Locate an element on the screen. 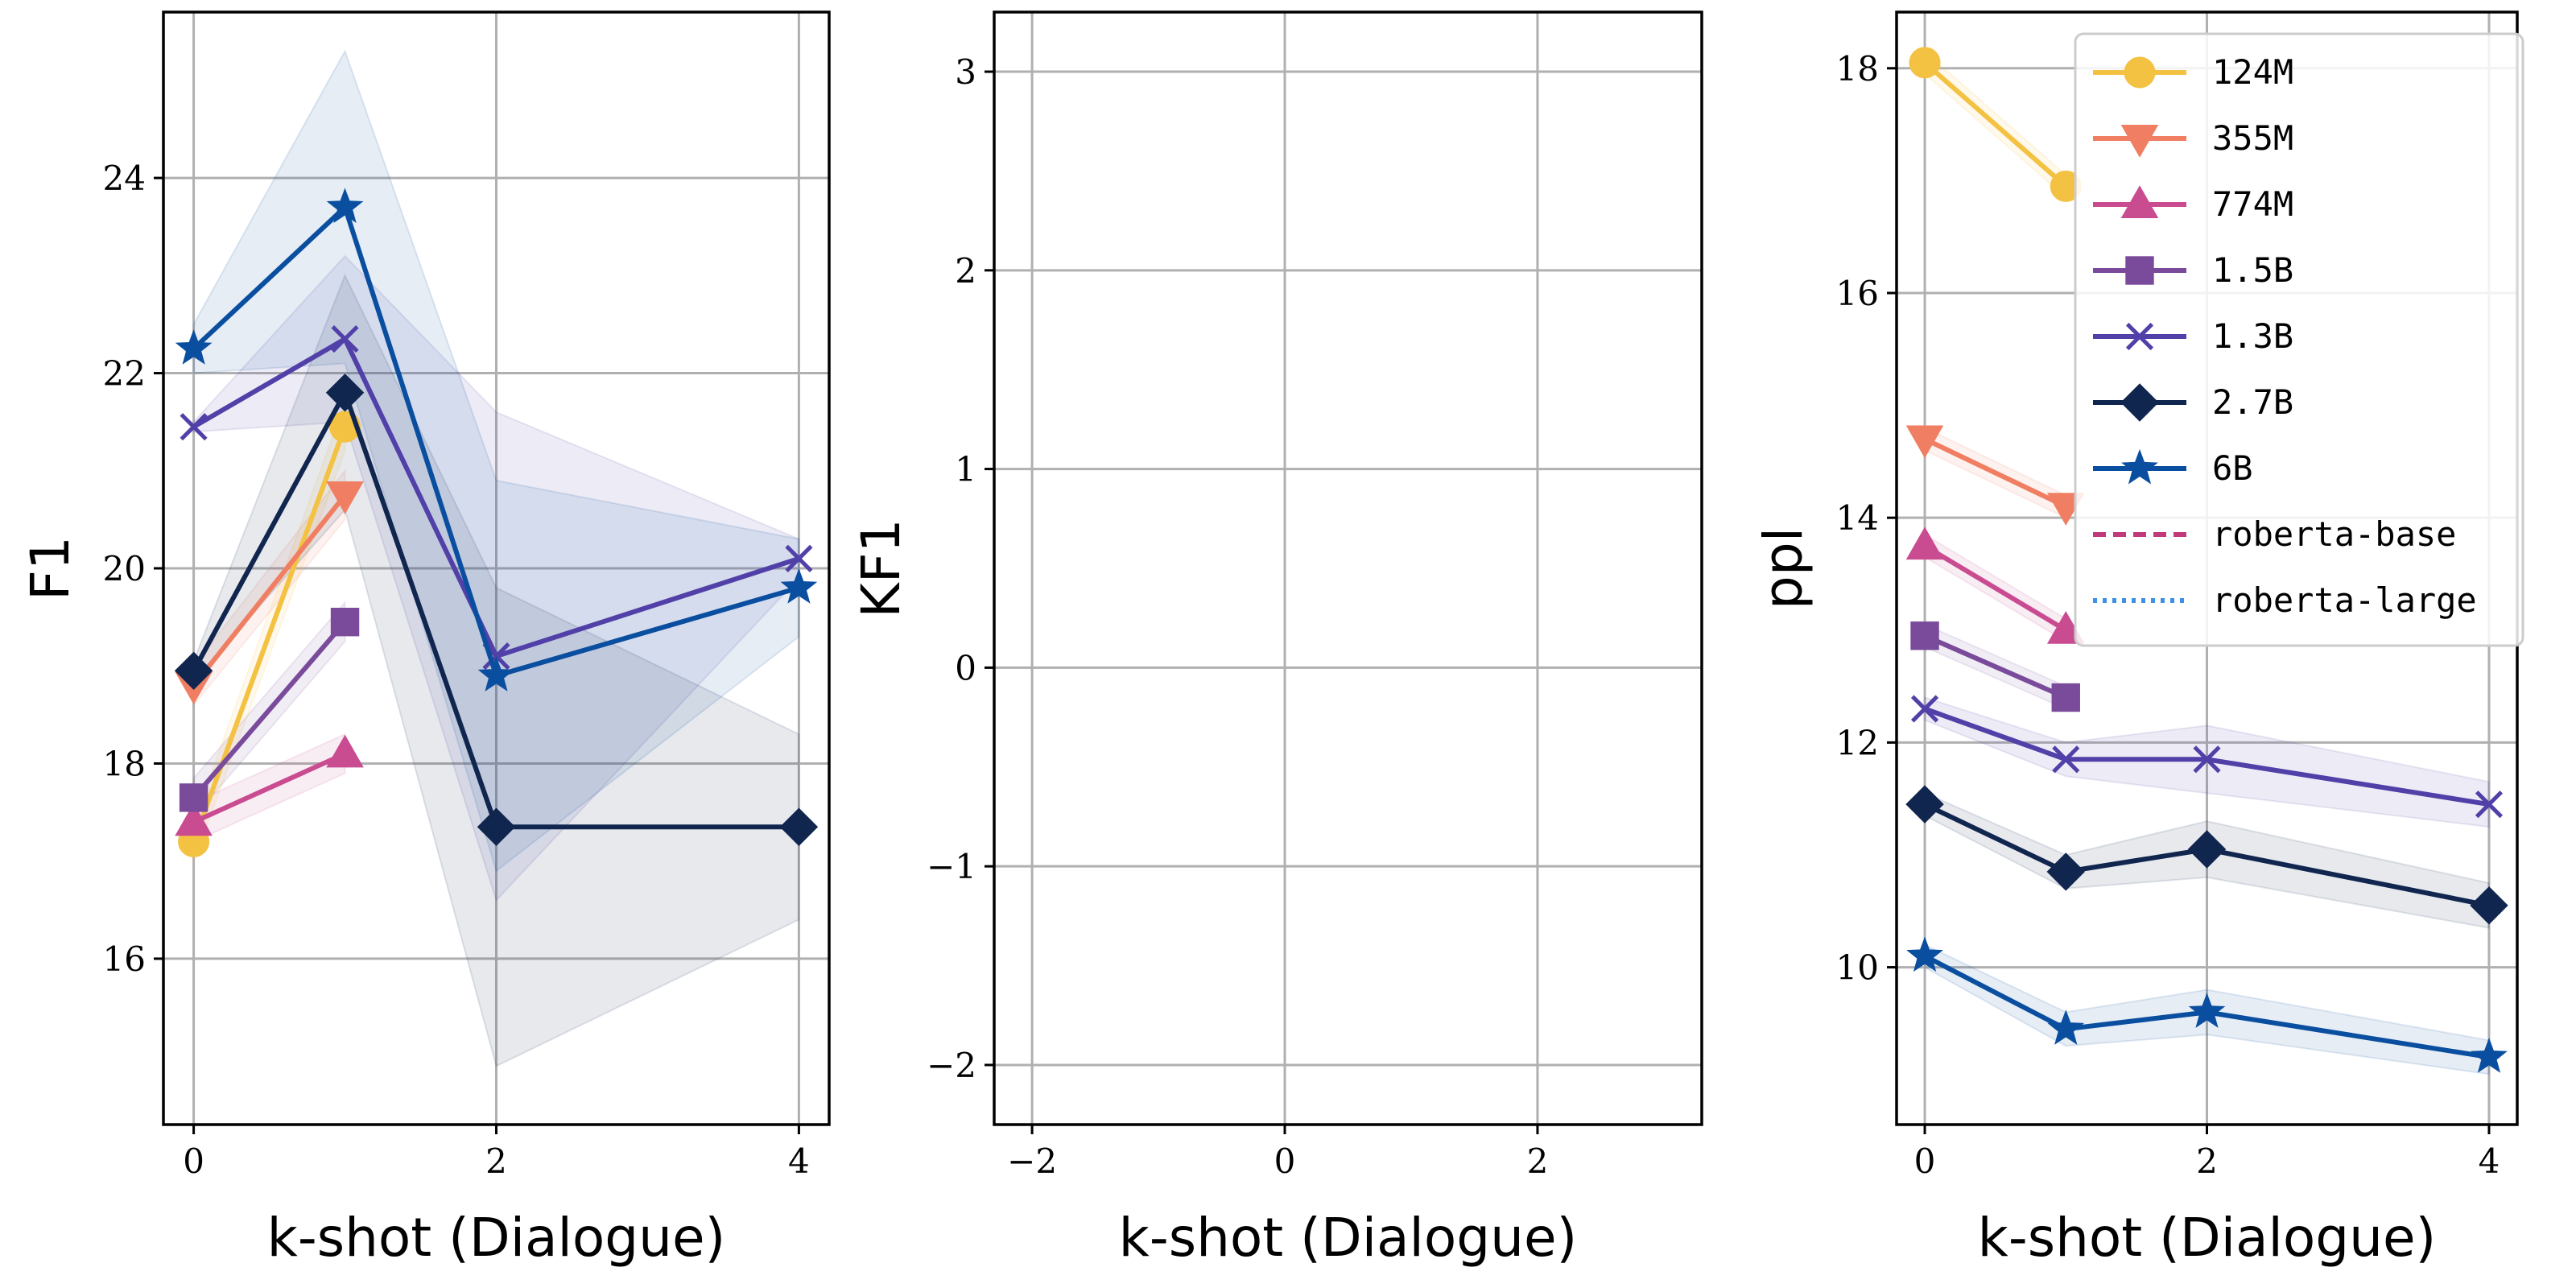 This screenshot has height=1288, width=2576. legend-box is located at coordinates (2299, 339).